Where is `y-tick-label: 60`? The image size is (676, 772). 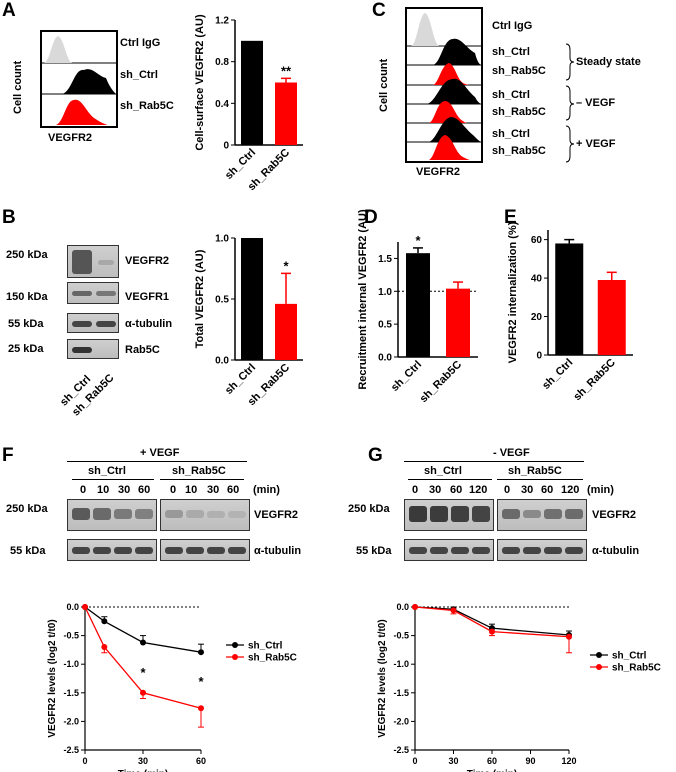
y-tick-label: 60 is located at coordinates (537, 240).